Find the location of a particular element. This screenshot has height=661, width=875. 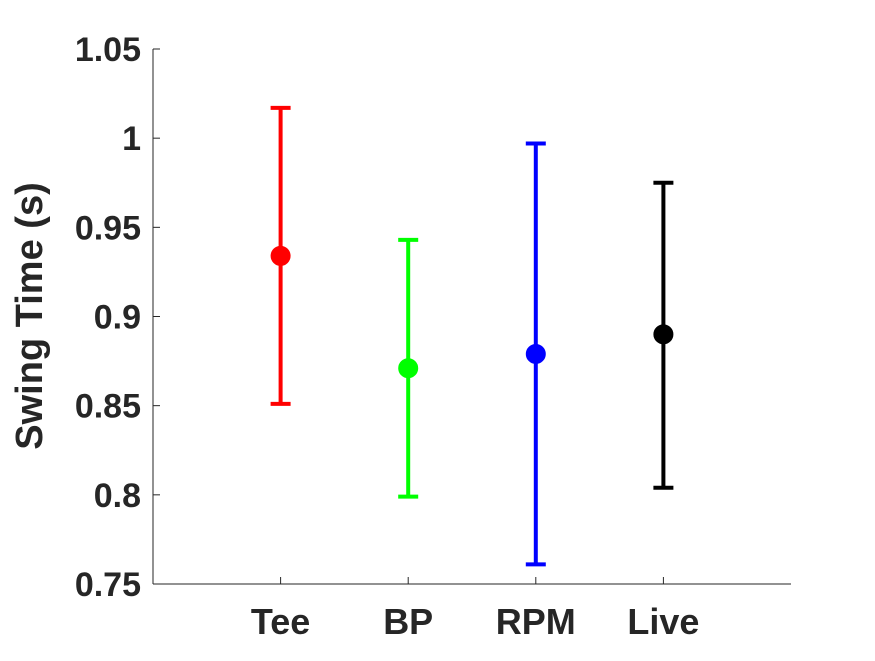

error-bar-live is located at coordinates (663, 335).